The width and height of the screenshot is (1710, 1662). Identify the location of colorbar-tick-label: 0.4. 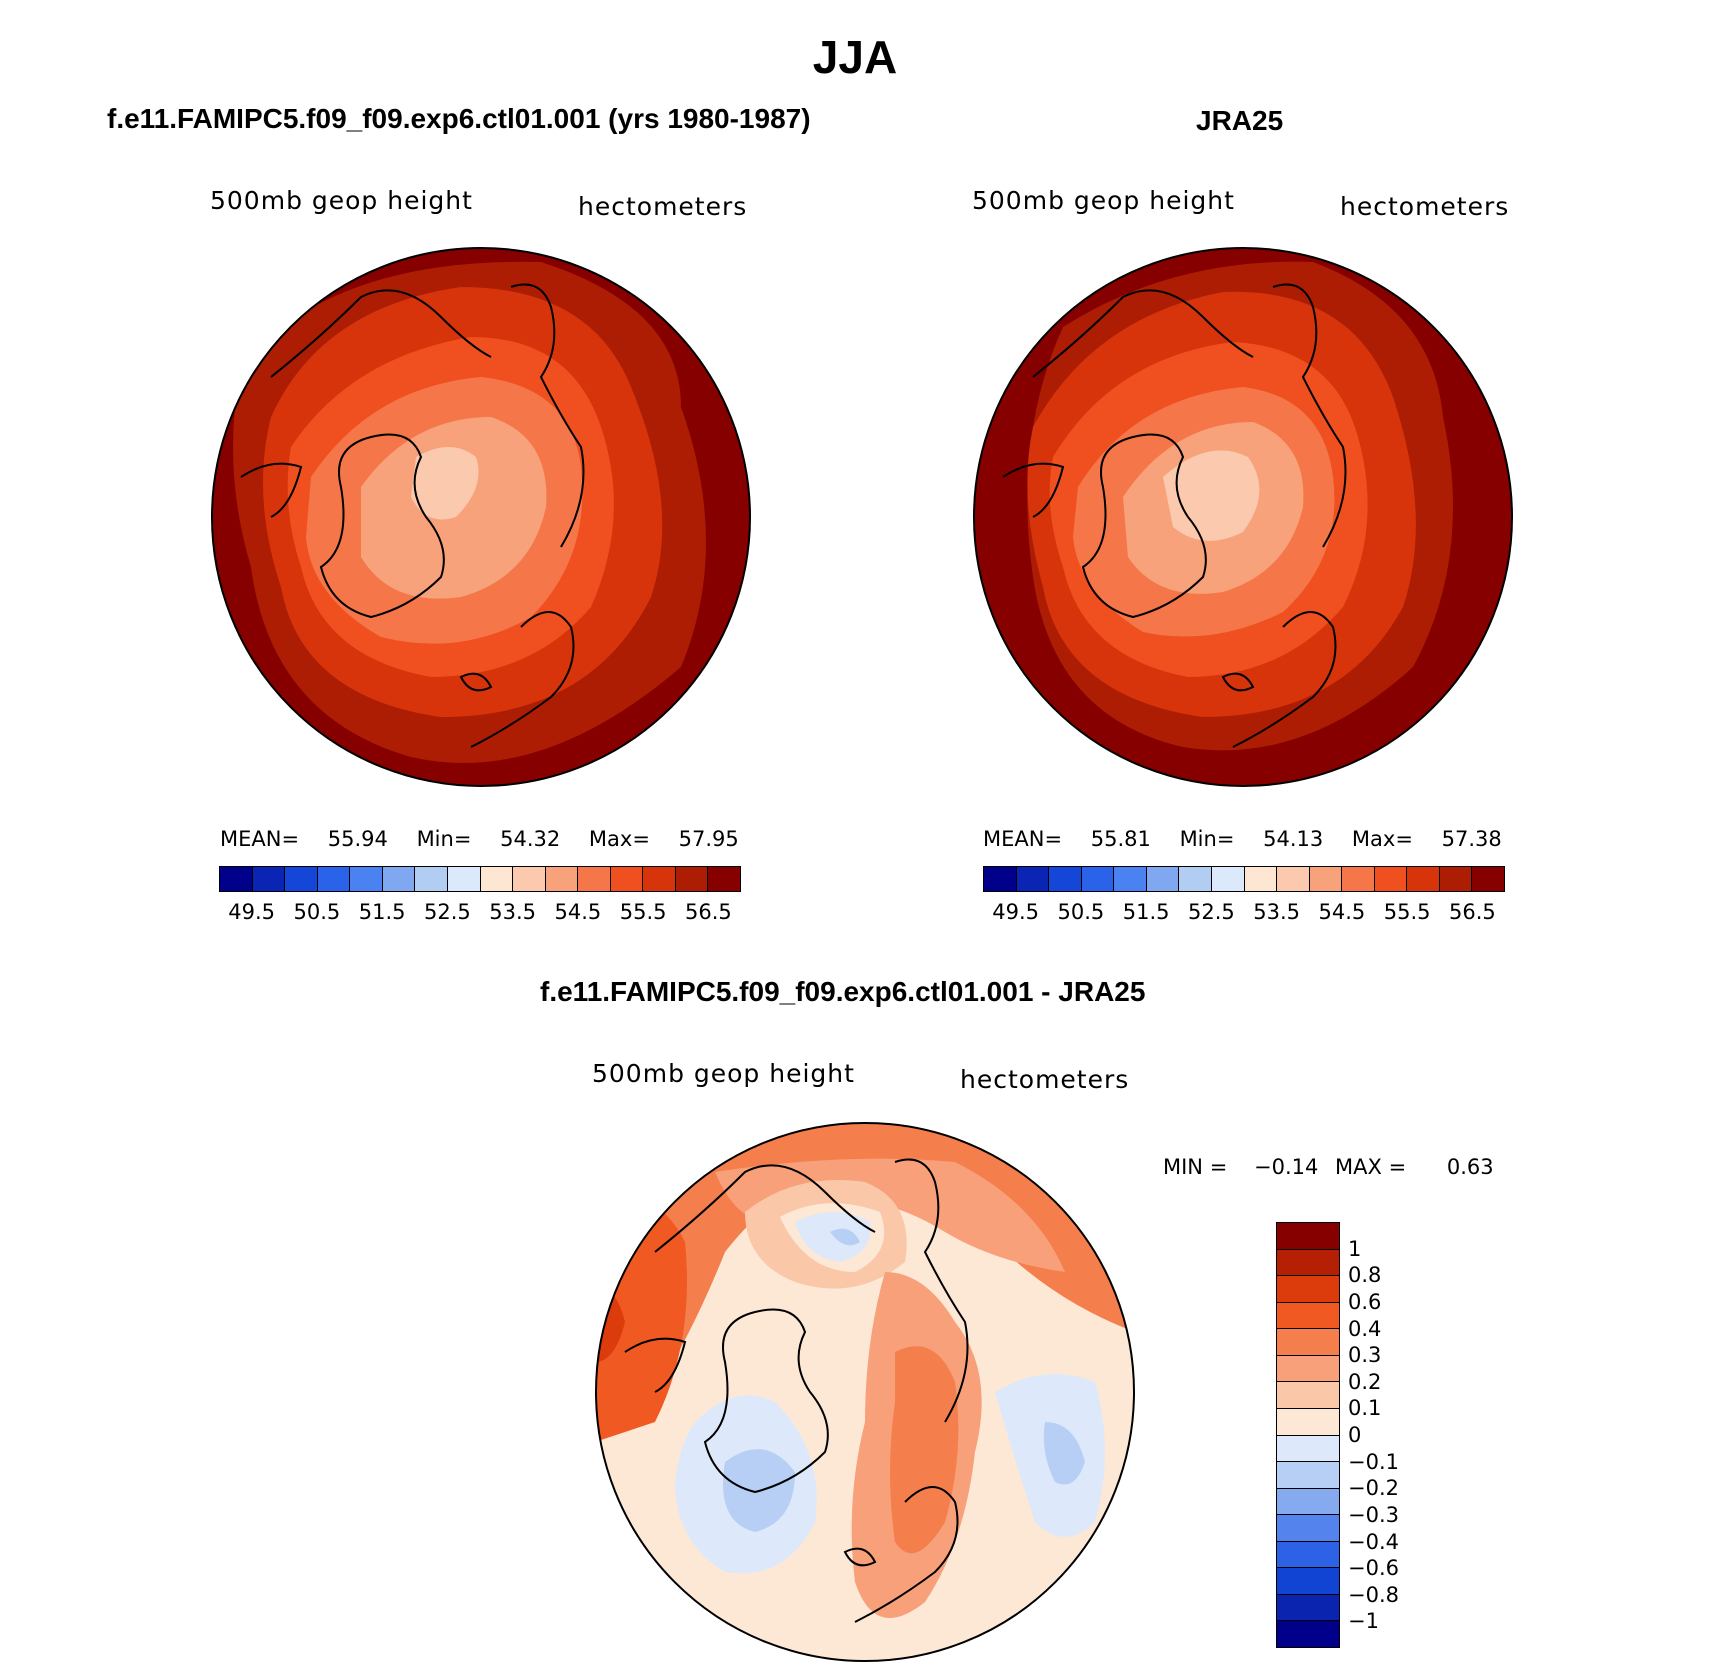
(1365, 1328).